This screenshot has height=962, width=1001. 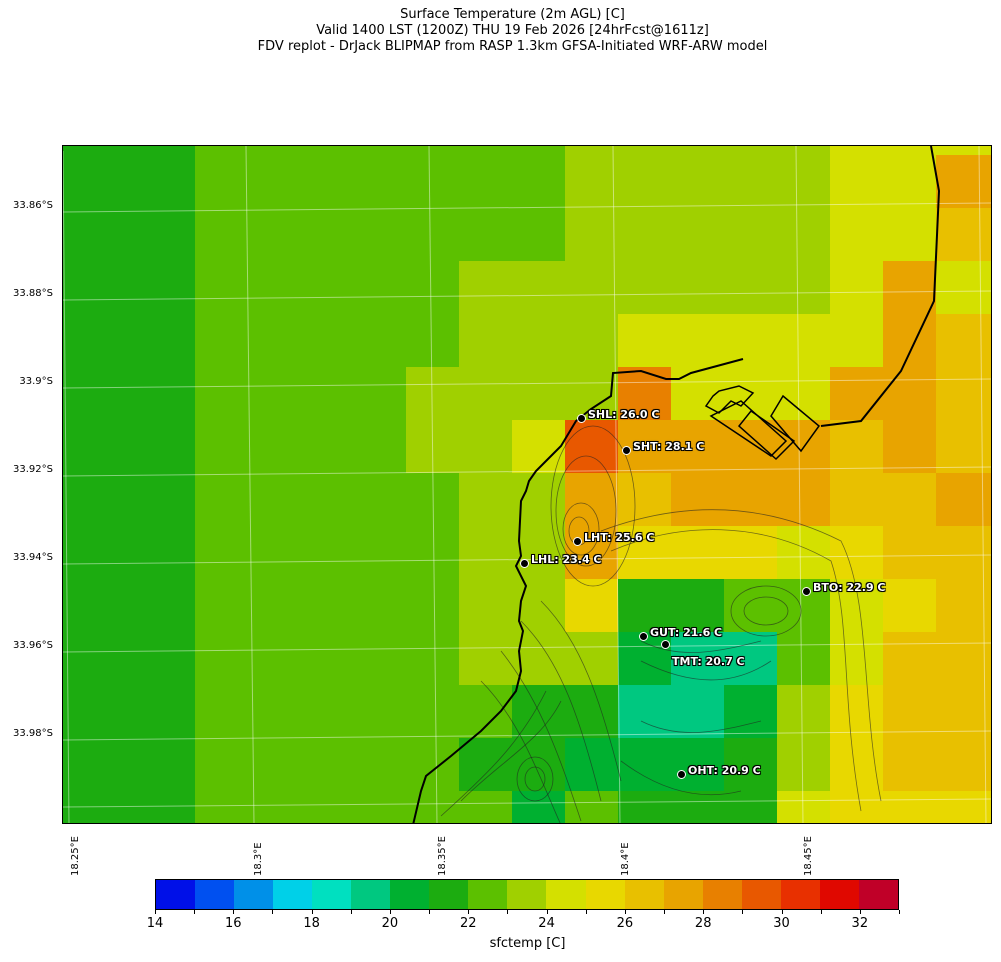 What do you see at coordinates (512, 14) in the screenshot?
I see `title-line-1: Surface Temperature (2m AGL) [C]` at bounding box center [512, 14].